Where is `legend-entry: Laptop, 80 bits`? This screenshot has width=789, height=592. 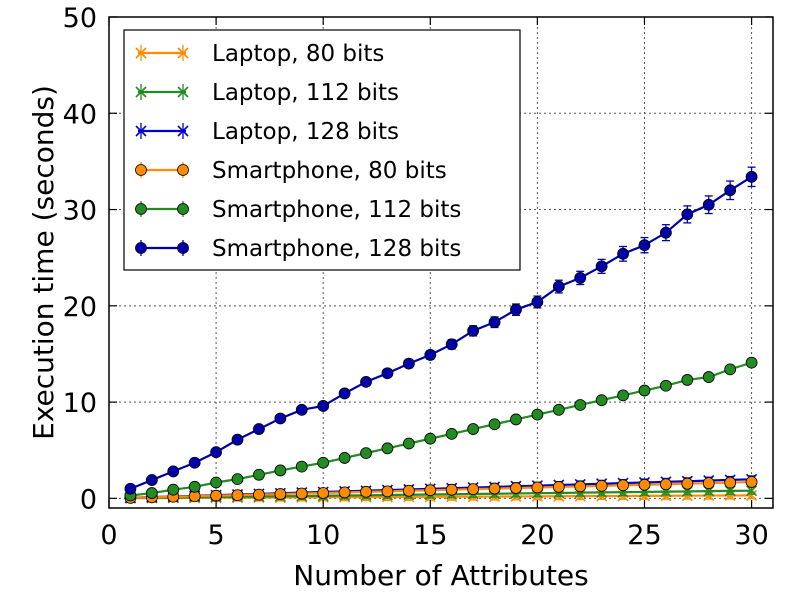 legend-entry: Laptop, 80 bits is located at coordinates (259, 54).